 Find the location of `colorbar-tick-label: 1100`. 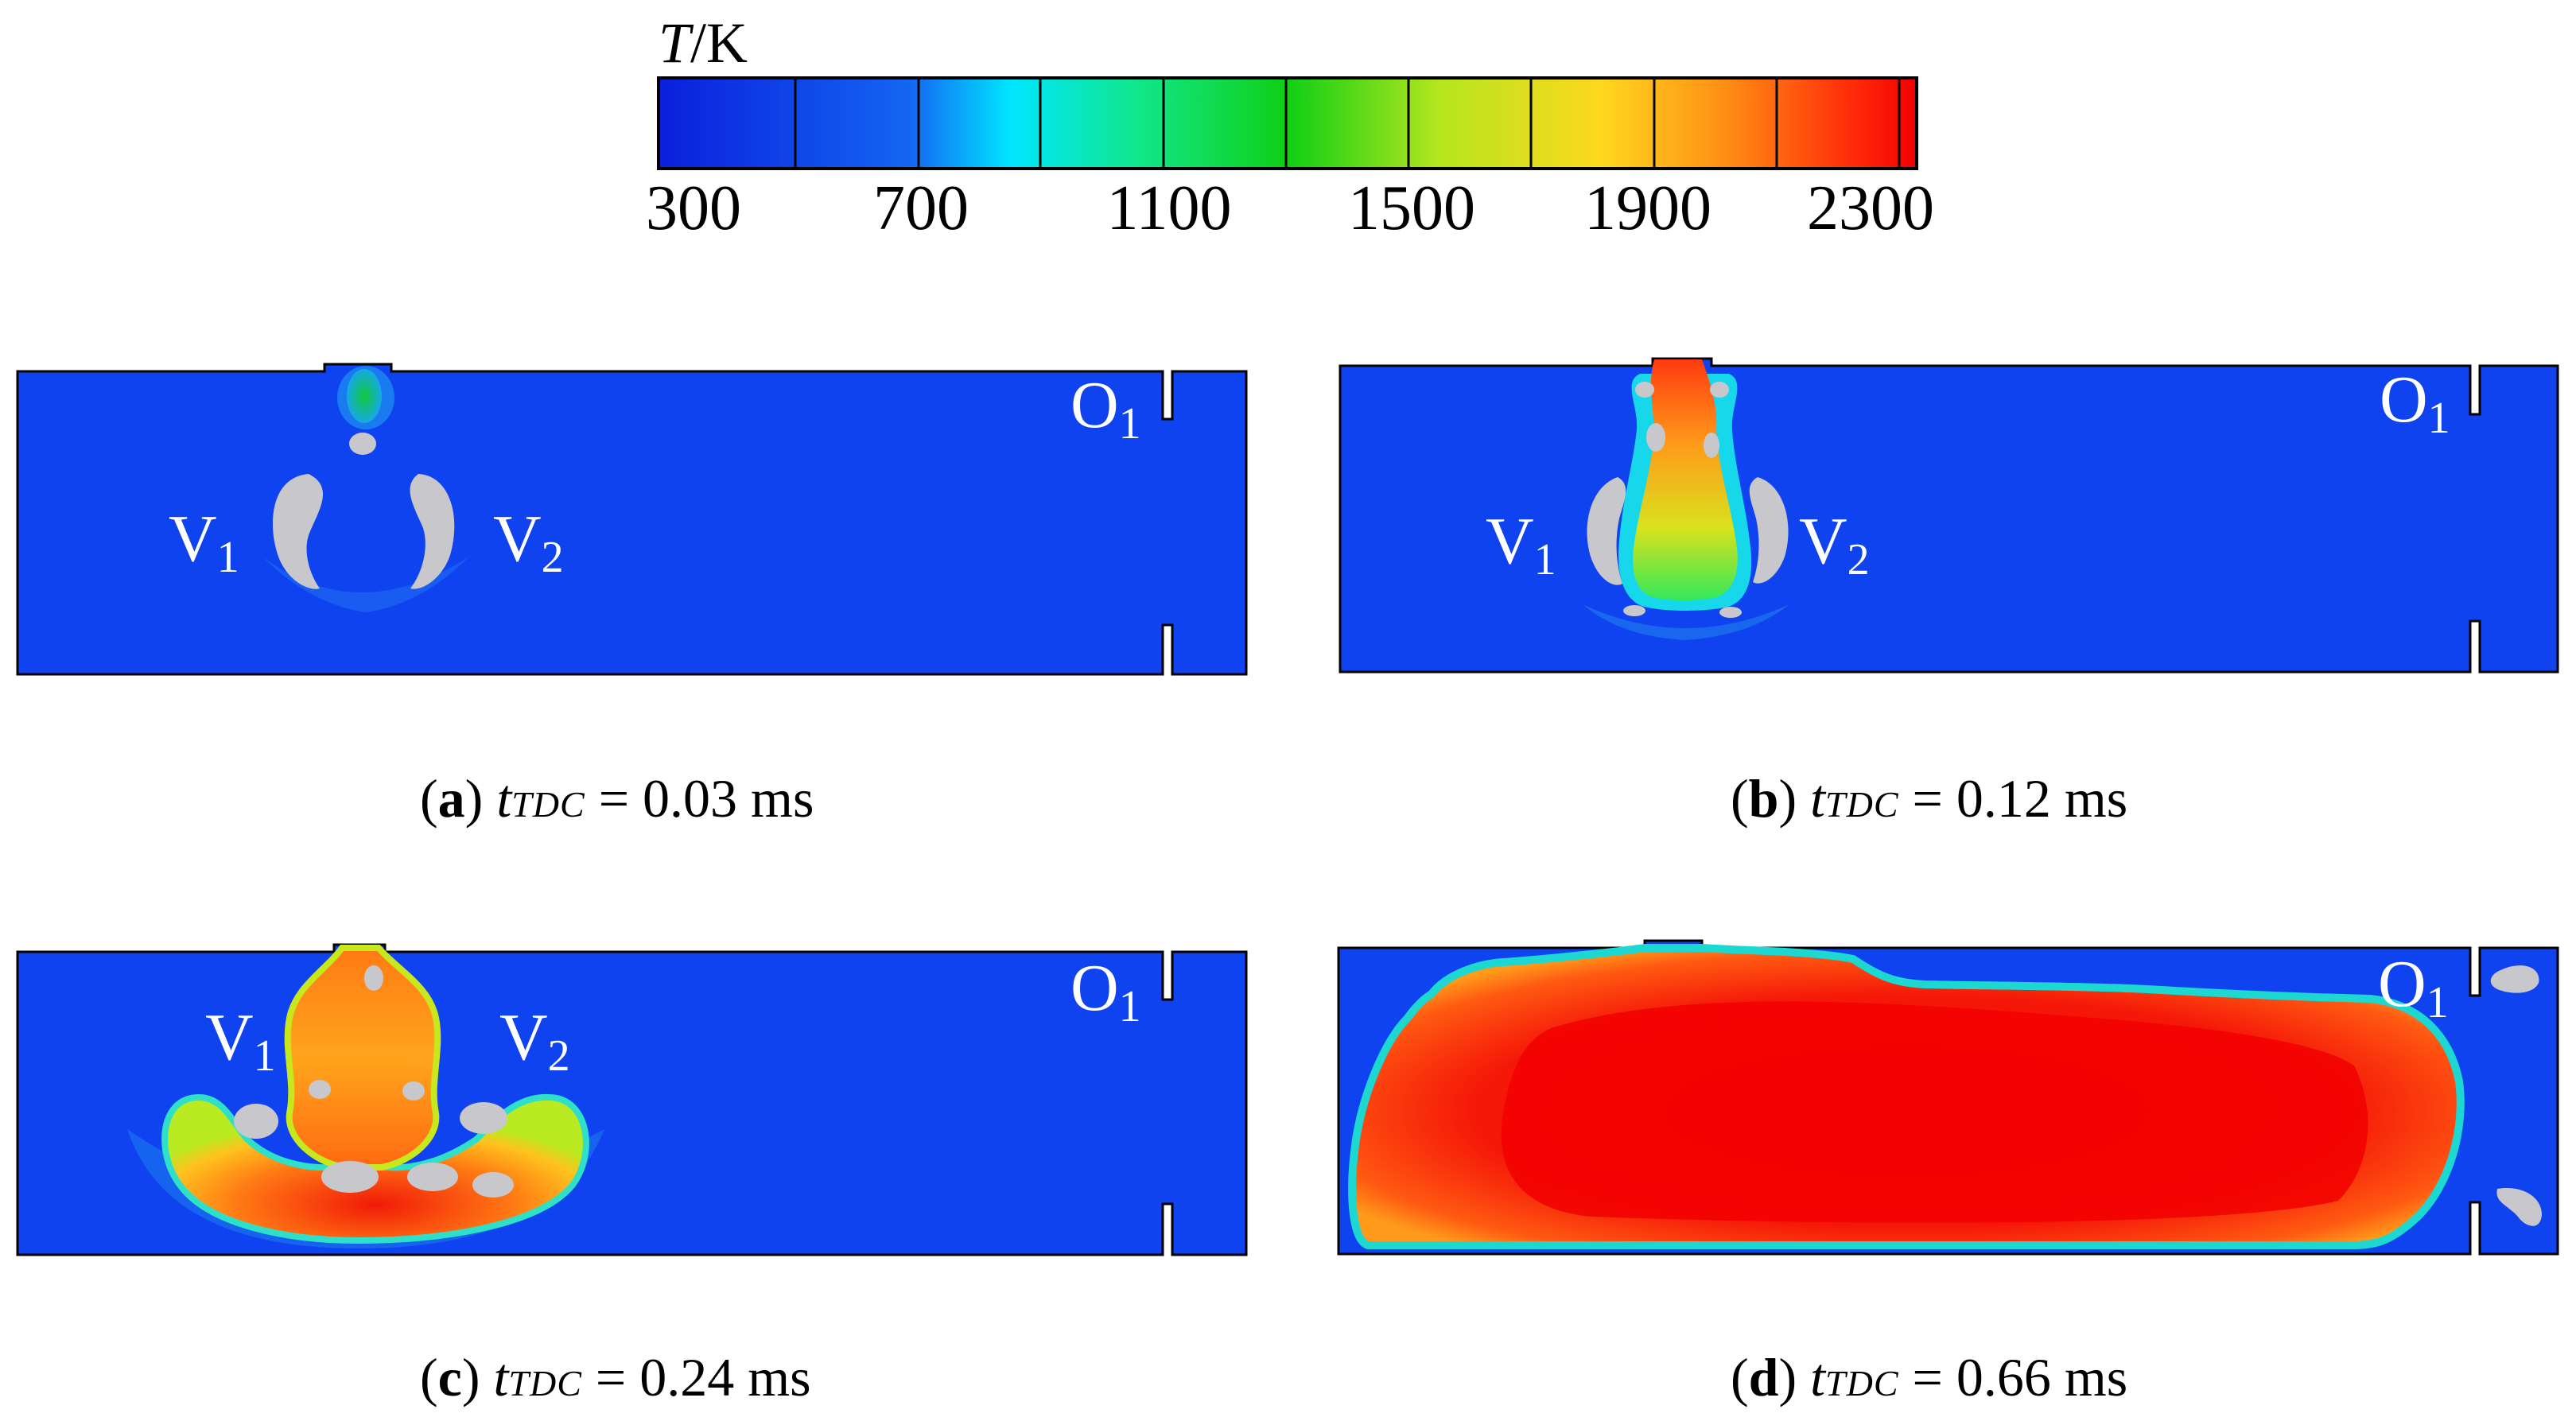

colorbar-tick-label: 1100 is located at coordinates (1168, 208).